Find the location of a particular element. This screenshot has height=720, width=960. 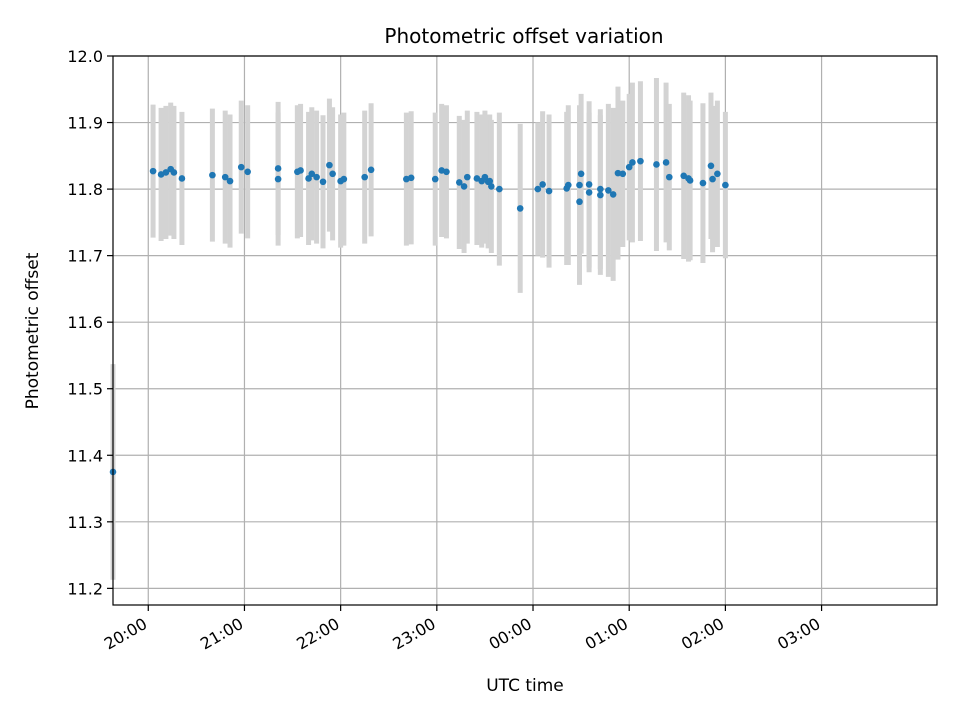

y-tick-label: 11.7 is located at coordinates (85, 256).